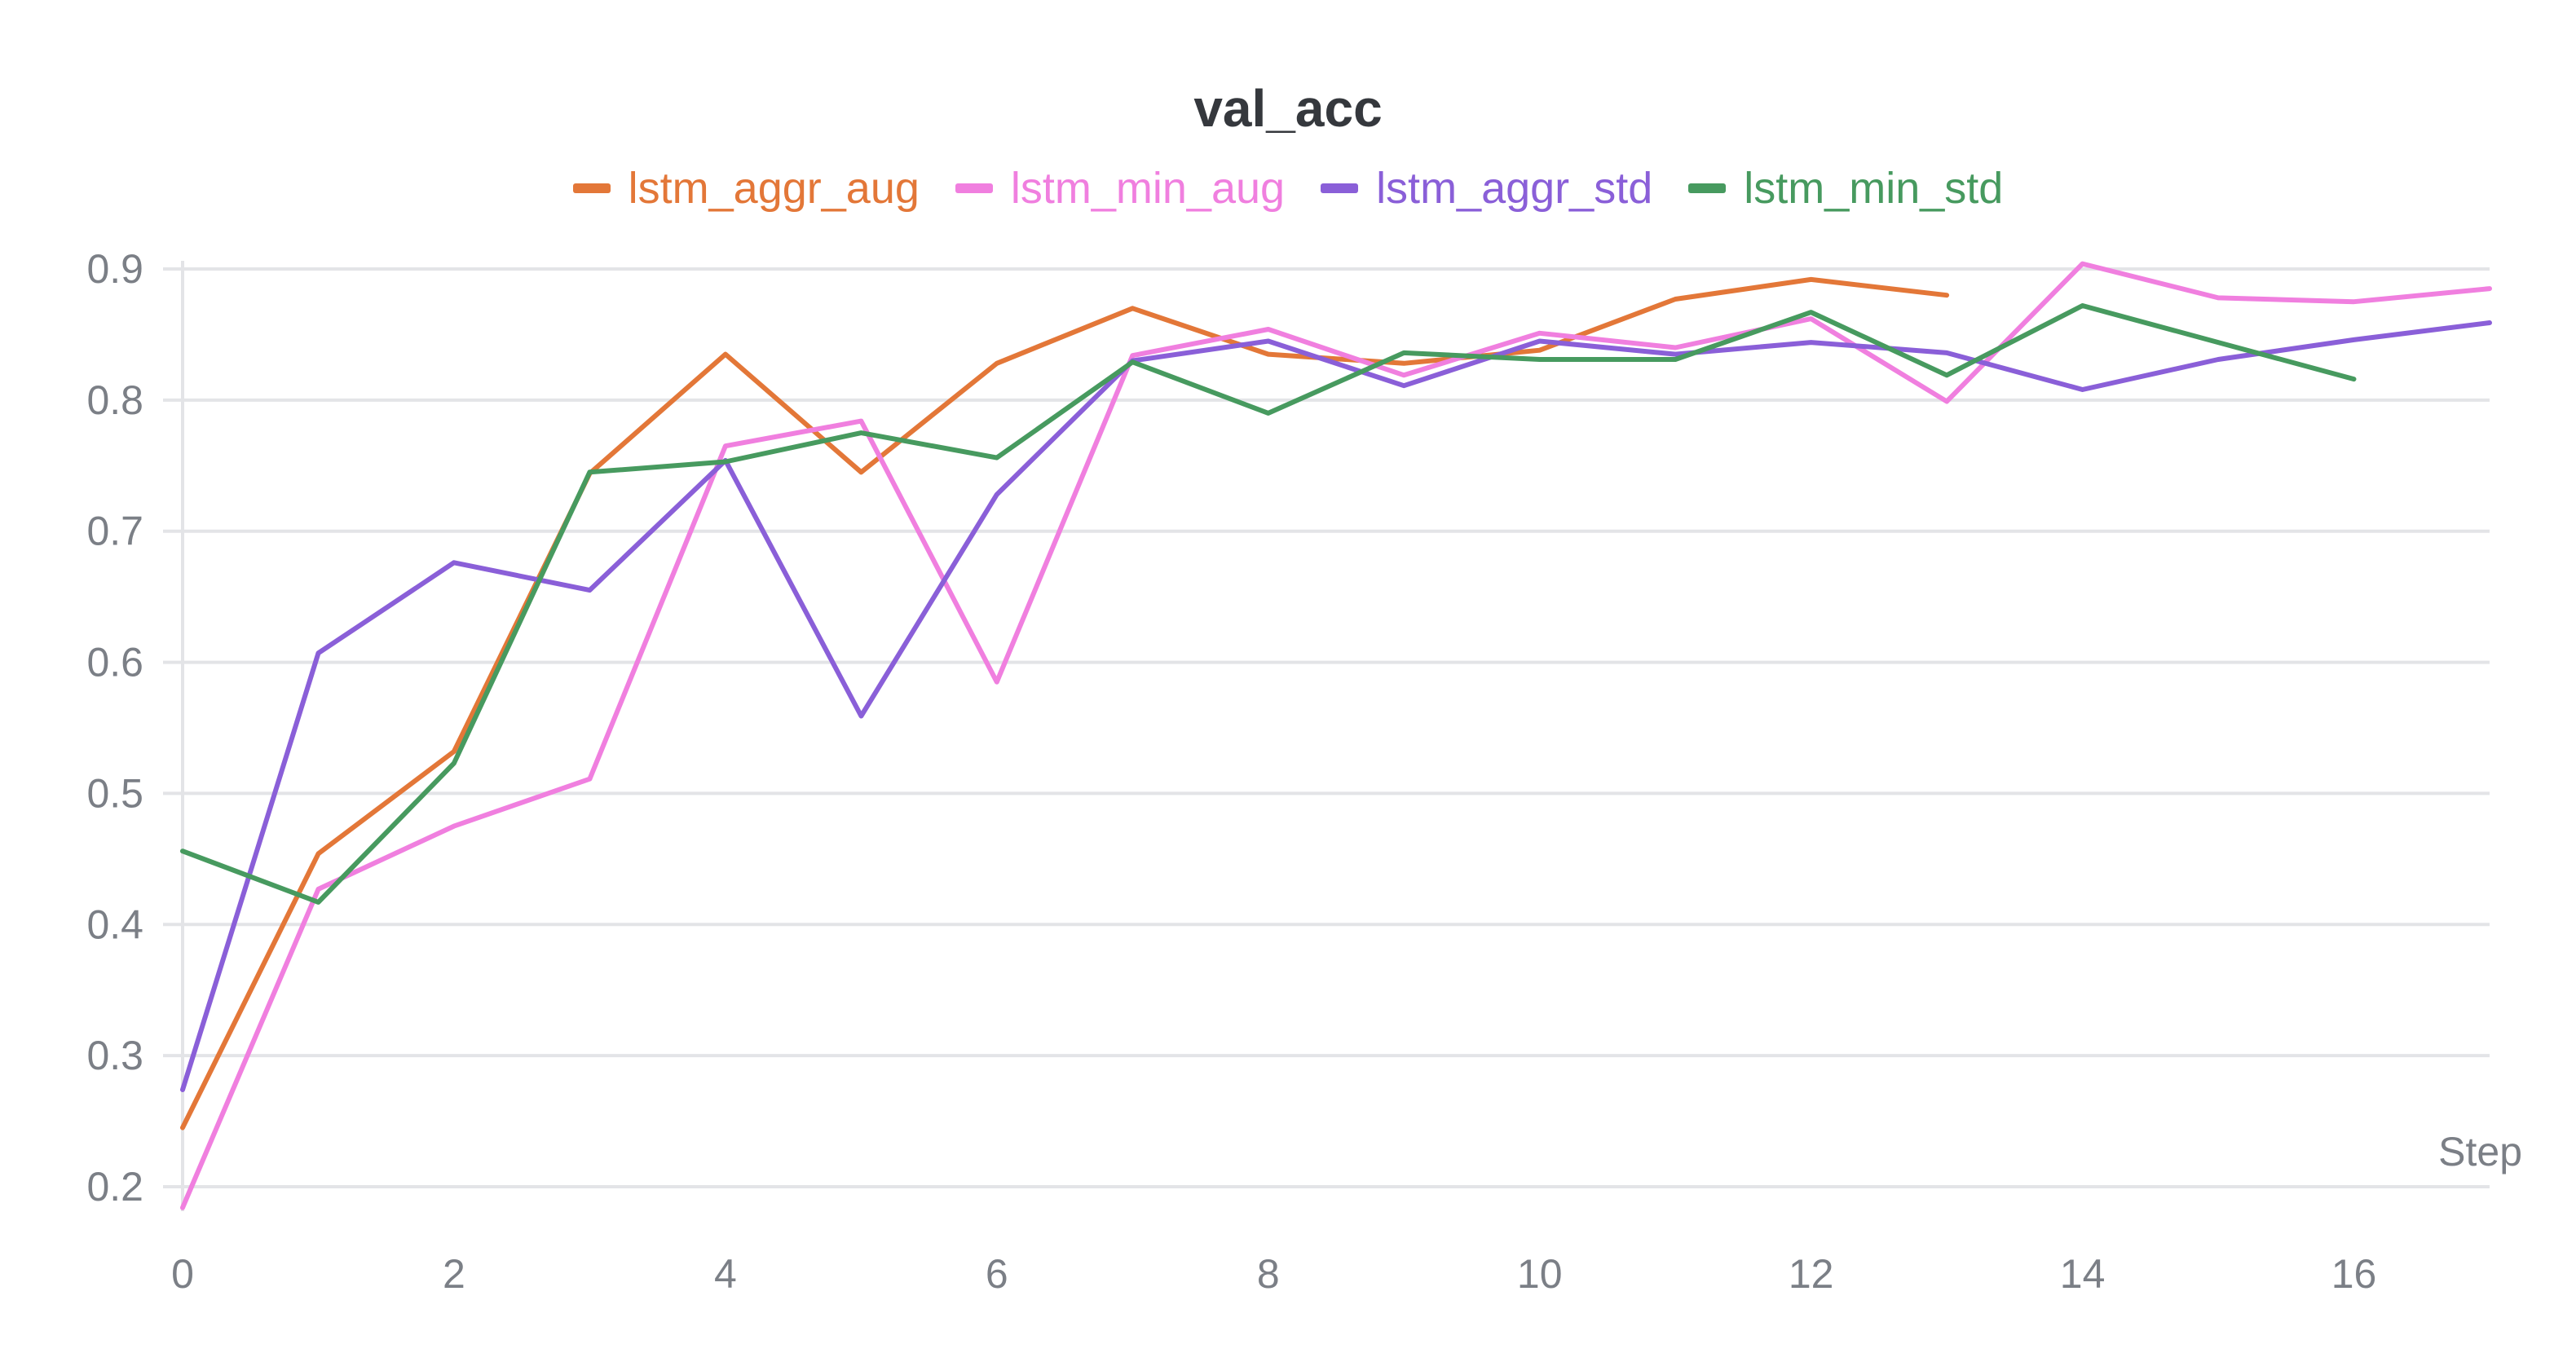 Image resolution: width=2576 pixels, height=1353 pixels. What do you see at coordinates (114, 924) in the screenshot?
I see `y-tick-label: 0.4` at bounding box center [114, 924].